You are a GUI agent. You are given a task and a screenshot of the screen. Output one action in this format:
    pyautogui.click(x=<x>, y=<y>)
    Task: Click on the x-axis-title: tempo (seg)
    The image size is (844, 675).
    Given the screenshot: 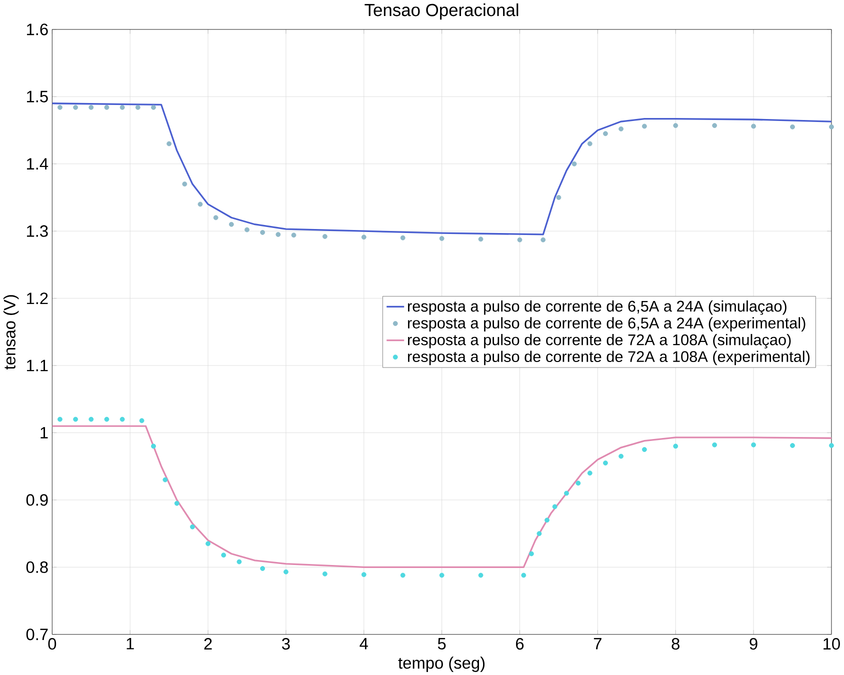 What is the action you would take?
    pyautogui.click(x=441, y=664)
    